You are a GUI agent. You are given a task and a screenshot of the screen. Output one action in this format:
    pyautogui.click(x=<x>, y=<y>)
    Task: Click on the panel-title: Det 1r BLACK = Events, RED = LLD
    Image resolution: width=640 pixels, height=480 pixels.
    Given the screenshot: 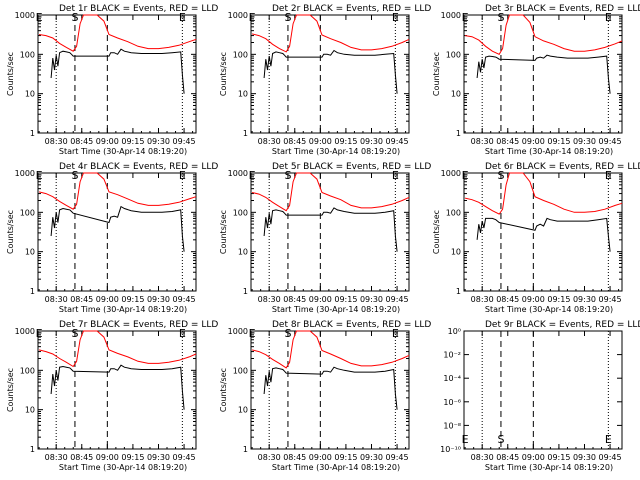 What is the action you would take?
    pyautogui.click(x=138, y=9)
    